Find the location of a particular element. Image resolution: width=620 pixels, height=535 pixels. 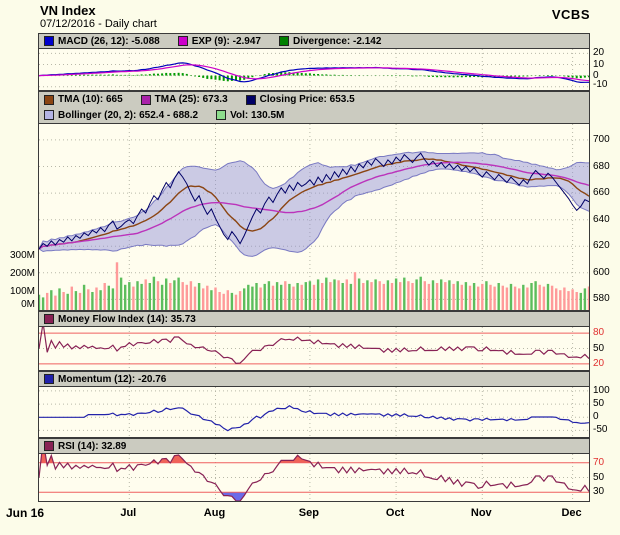

rsi-swatch is located at coordinates (49, 446).